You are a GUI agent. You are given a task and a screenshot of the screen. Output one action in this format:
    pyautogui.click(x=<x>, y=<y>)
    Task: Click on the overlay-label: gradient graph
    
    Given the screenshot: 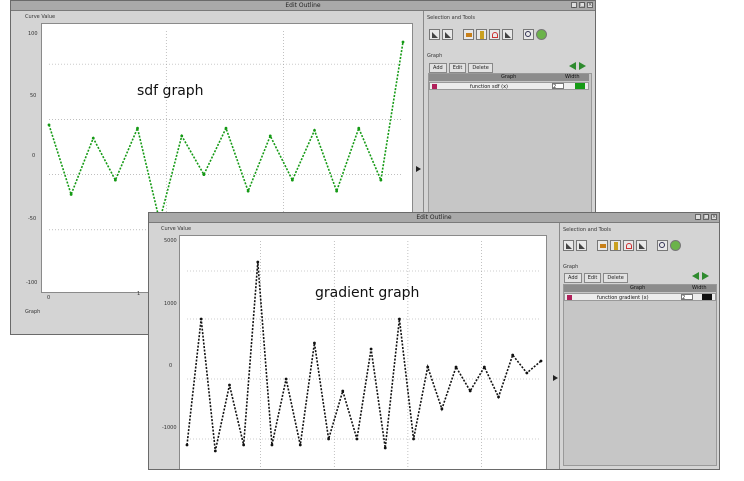 What is the action you would take?
    pyautogui.click(x=367, y=293)
    